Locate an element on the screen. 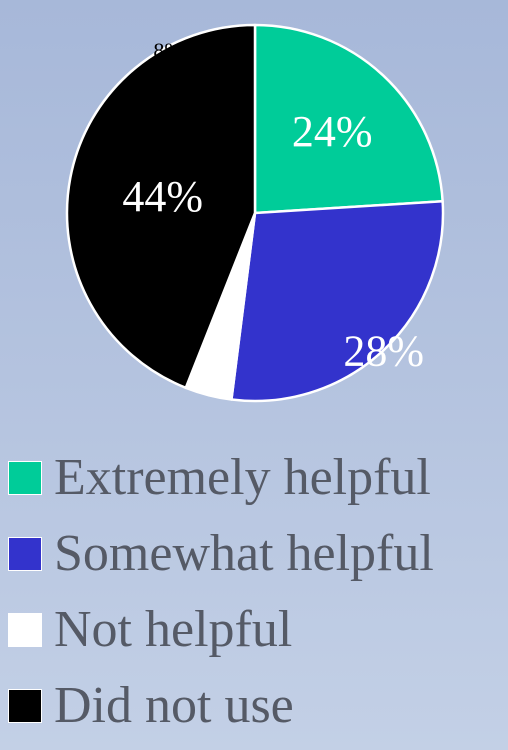  legend-item-did-not-use: Did not use is located at coordinates (258, 706).